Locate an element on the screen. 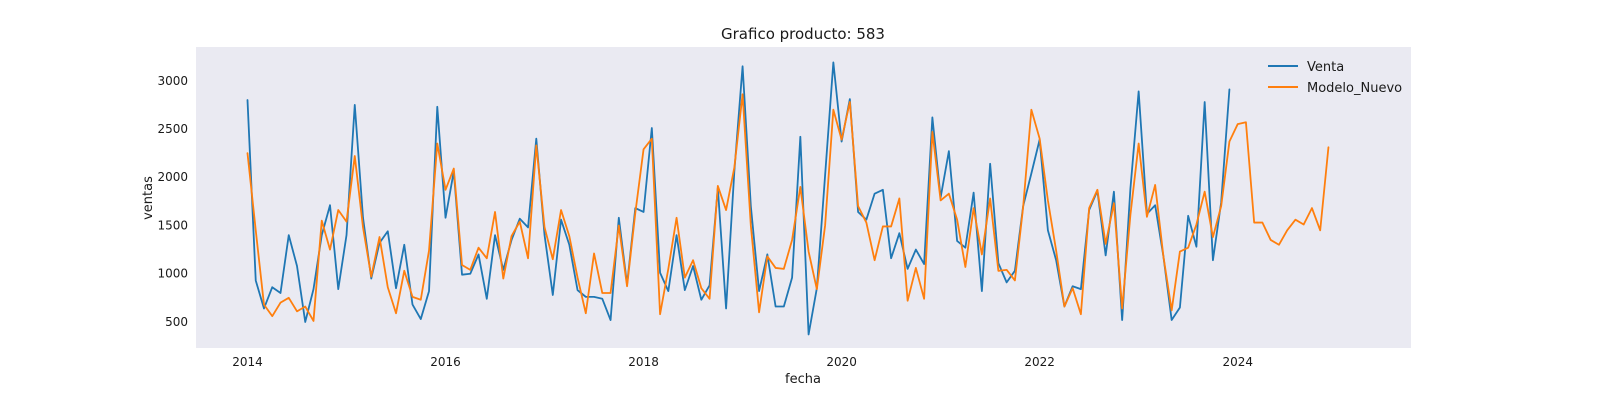 Image resolution: width=1600 pixels, height=400 pixels. y-tick-label: 1500 is located at coordinates (172, 225).